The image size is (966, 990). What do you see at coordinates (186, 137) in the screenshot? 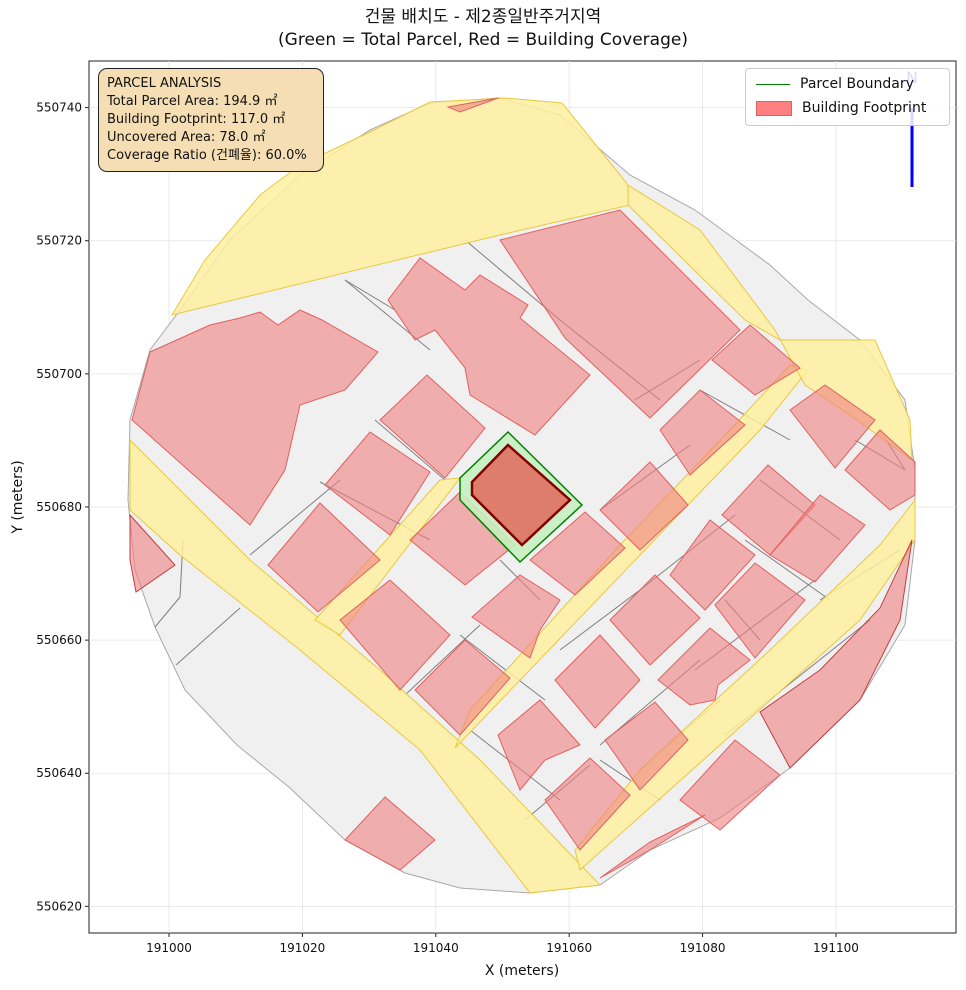
I see `info-uncovered: Uncovered Area: 78.0 ㎡` at bounding box center [186, 137].